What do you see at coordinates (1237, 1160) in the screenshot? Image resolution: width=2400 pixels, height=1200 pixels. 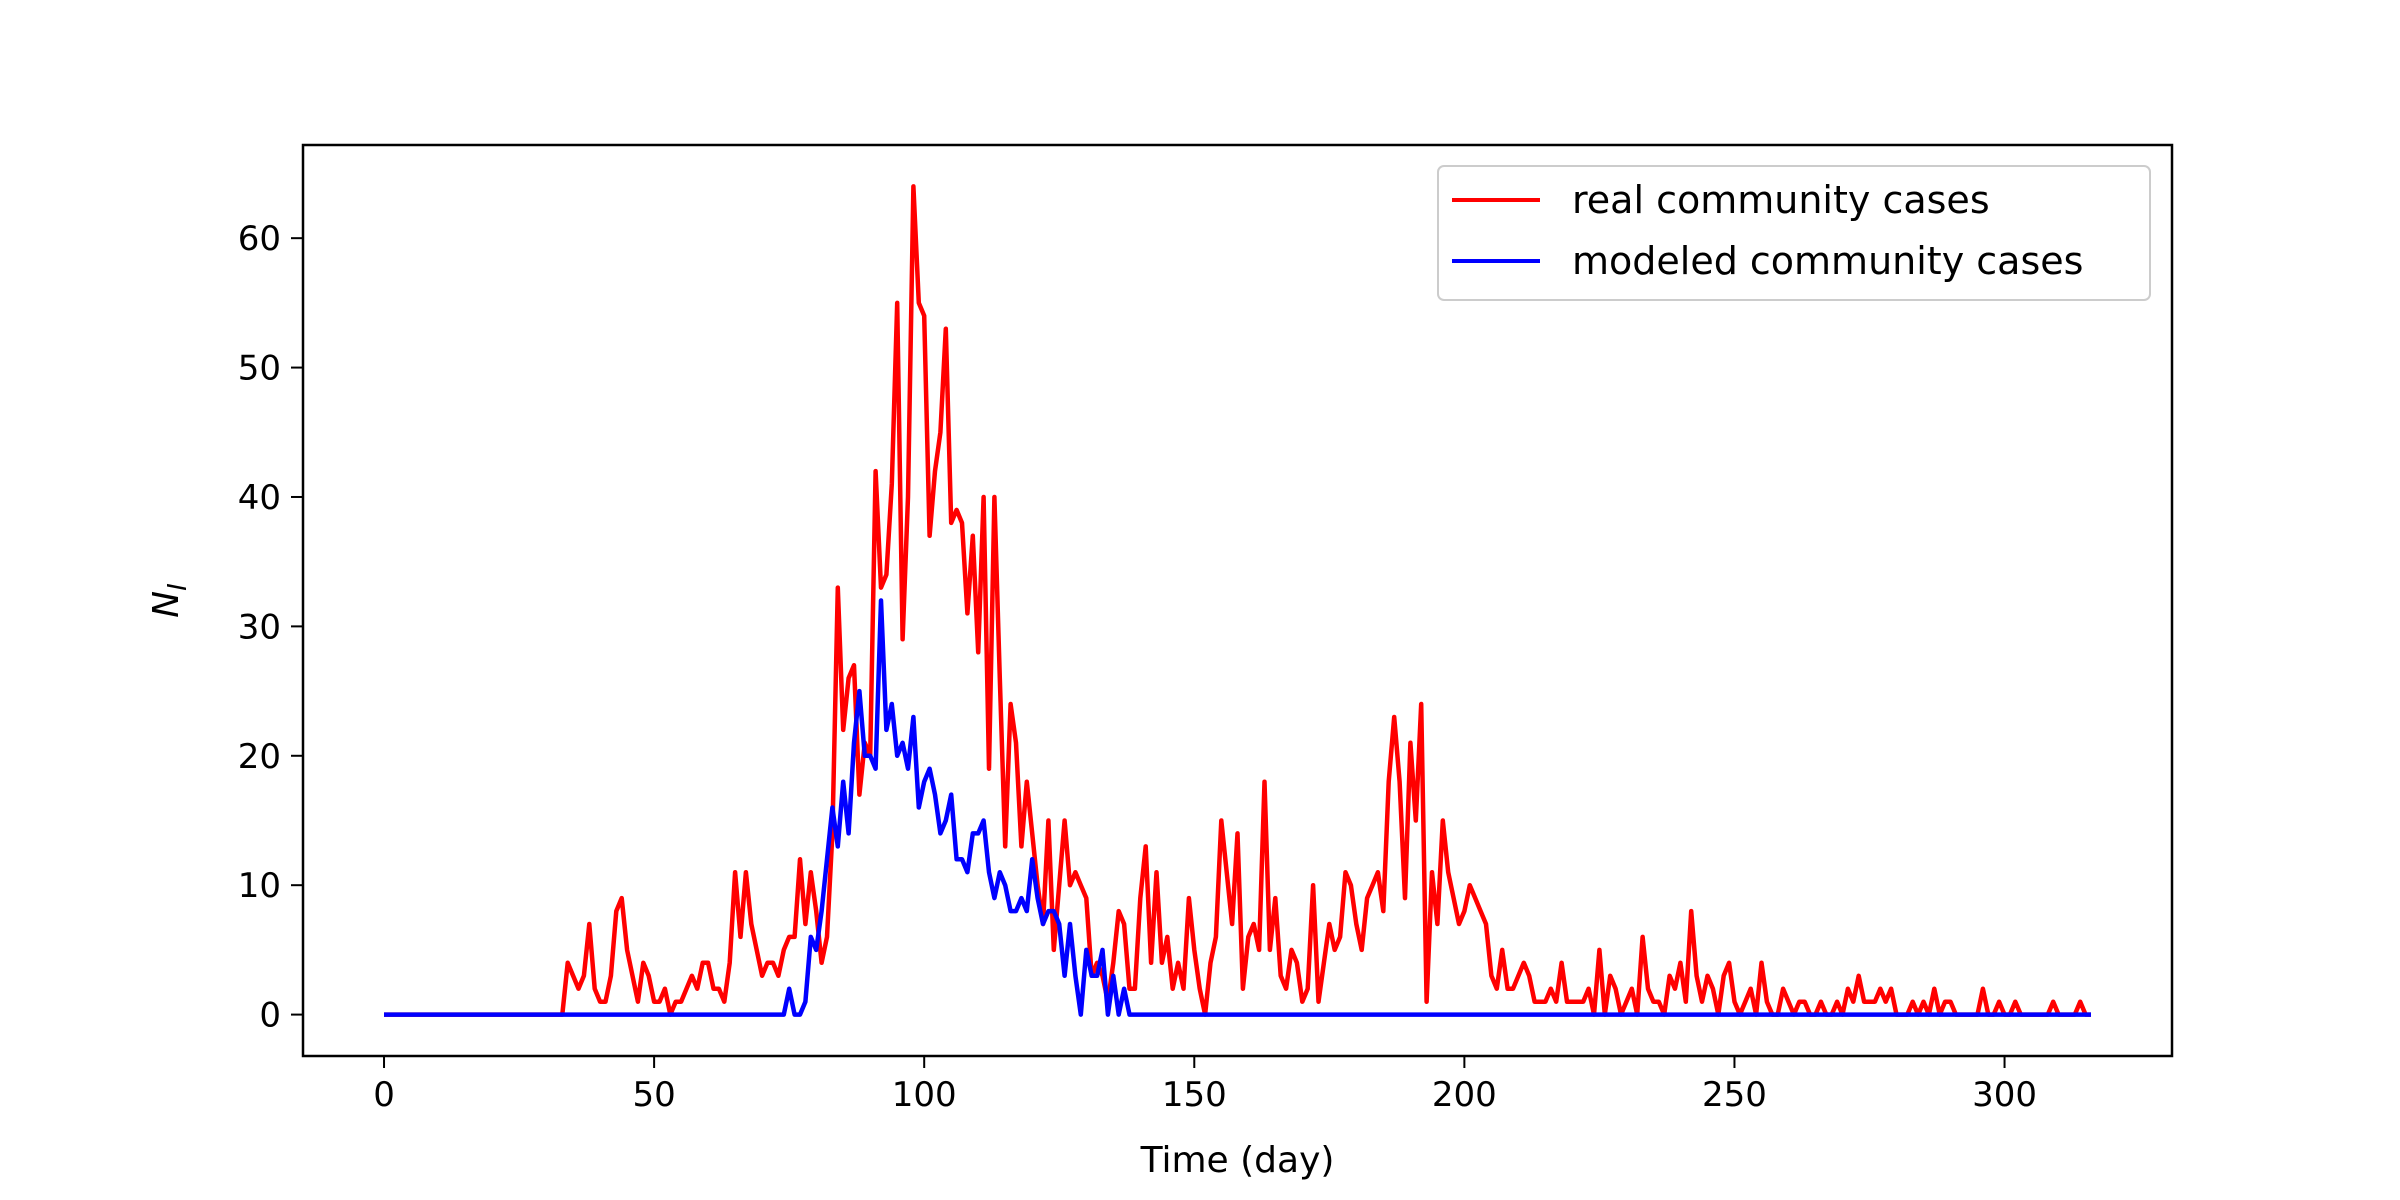 I see `x-axis-title: Time (day)` at bounding box center [1237, 1160].